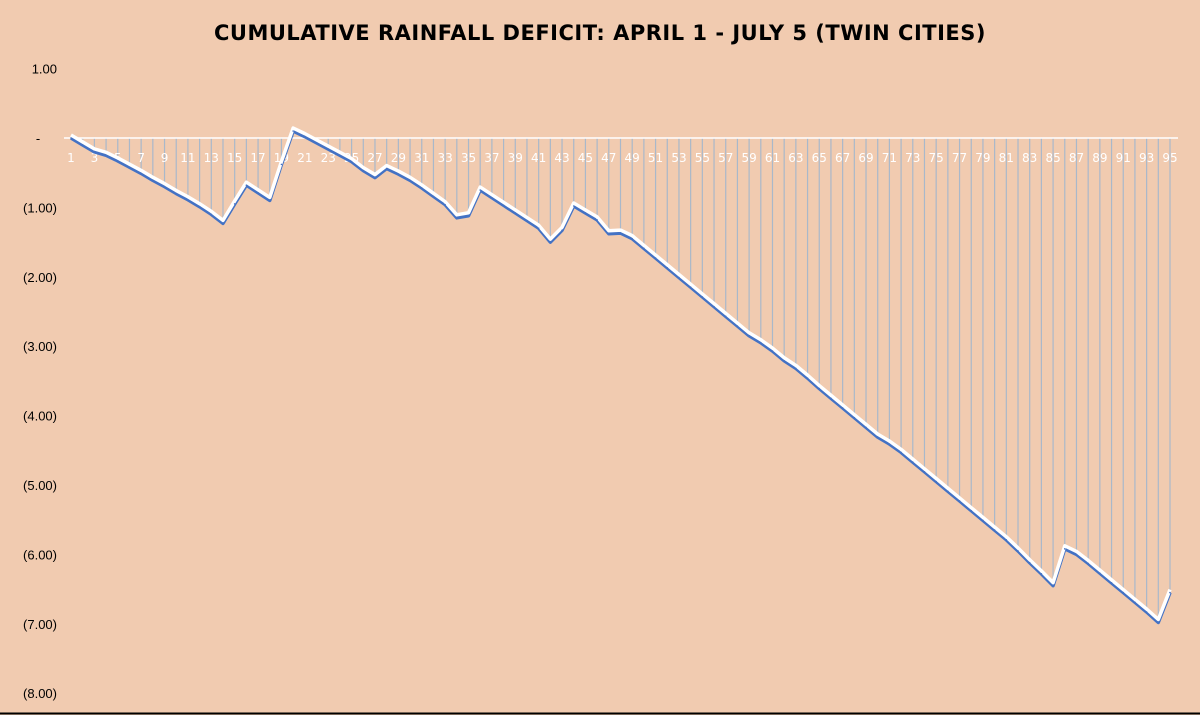 The height and width of the screenshot is (715, 1200). I want to click on x-tick-label: 51, so click(655, 158).